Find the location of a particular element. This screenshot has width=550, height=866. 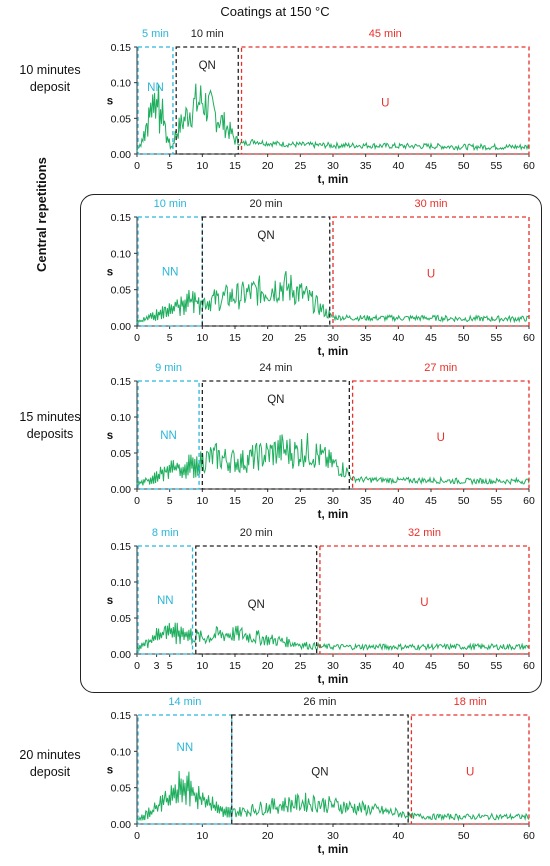

label-10-min-line1: 10 minutes is located at coordinates (50, 70).